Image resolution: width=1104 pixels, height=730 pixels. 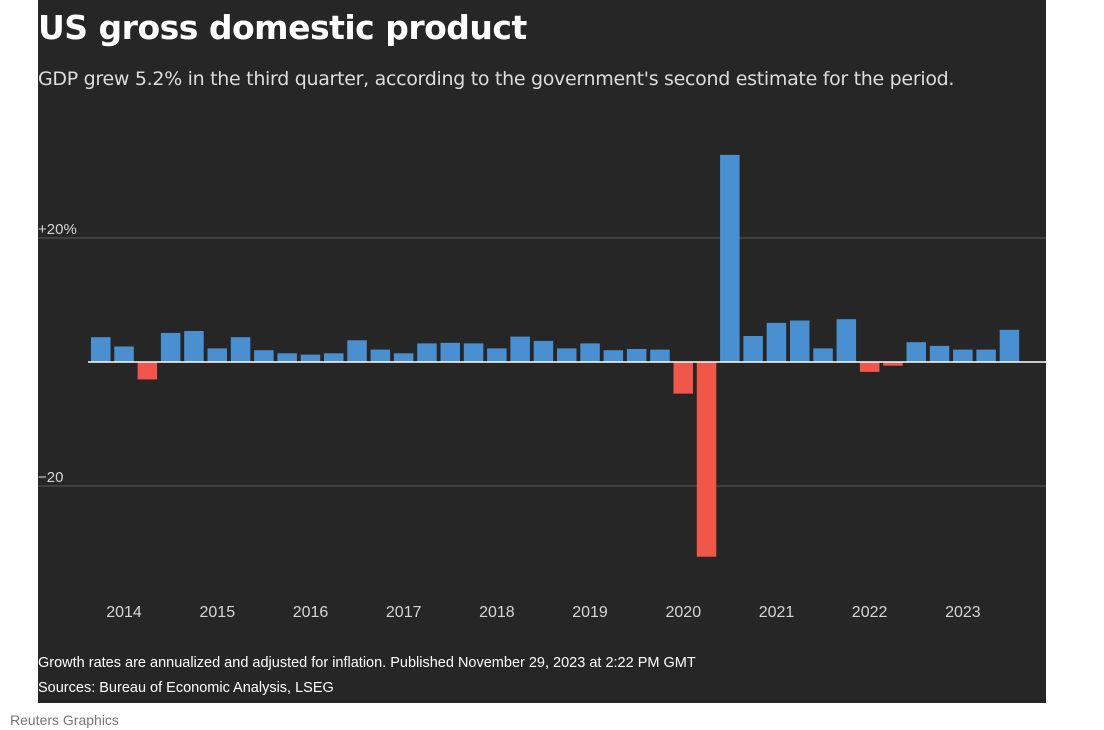 I want to click on bar-2023Q3, so click(x=1009, y=345).